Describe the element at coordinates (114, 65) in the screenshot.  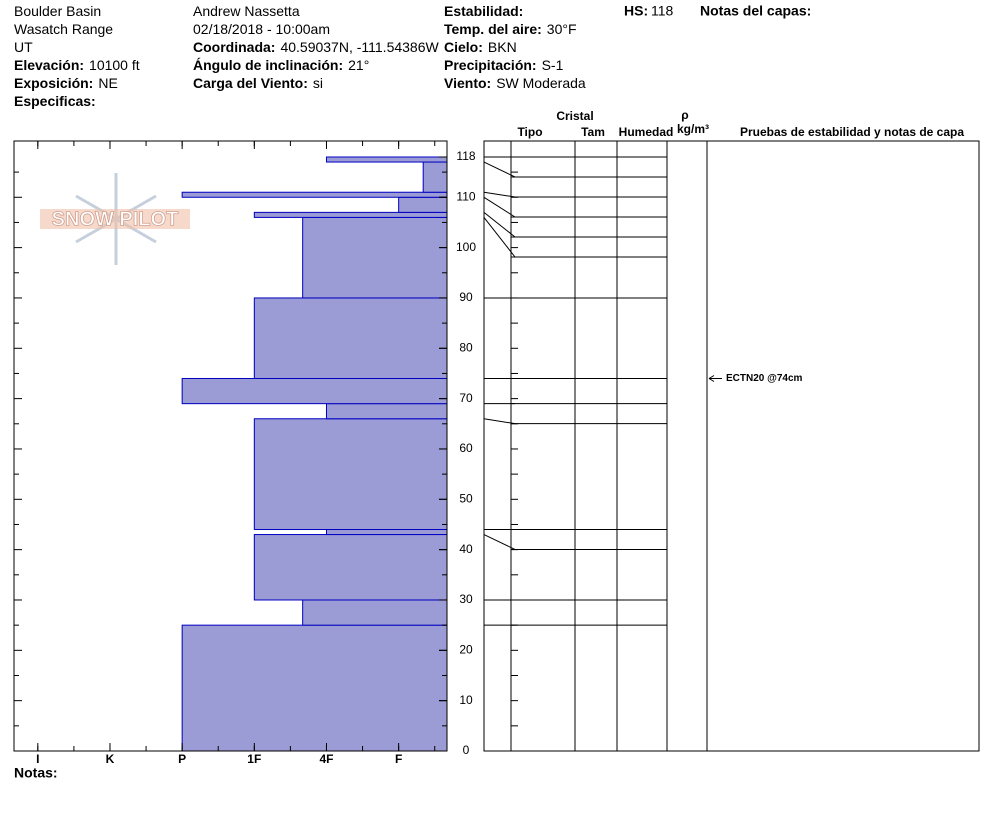
I see `field-value: 10100 ft` at that location.